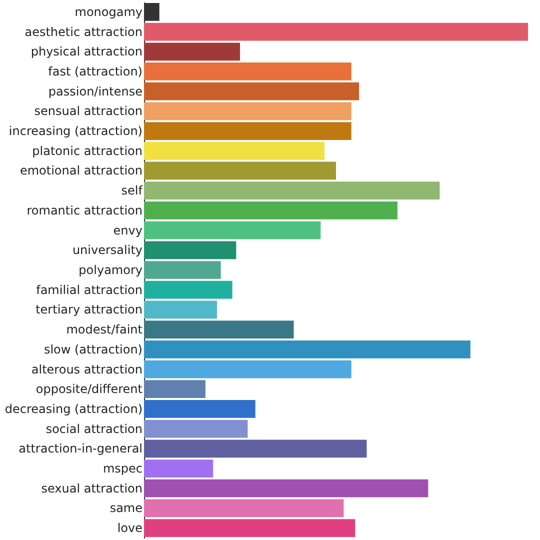 This screenshot has height=540, width=540. Describe the element at coordinates (89, 389) in the screenshot. I see `y-tick-label: opposite/different` at that location.